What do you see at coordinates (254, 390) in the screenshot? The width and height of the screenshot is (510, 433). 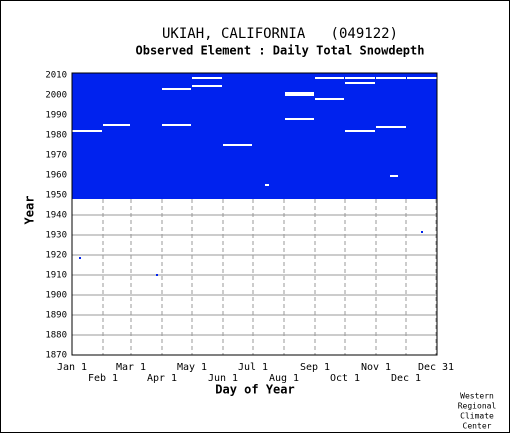 I see `x-axis-label: Day of Year` at bounding box center [254, 390].